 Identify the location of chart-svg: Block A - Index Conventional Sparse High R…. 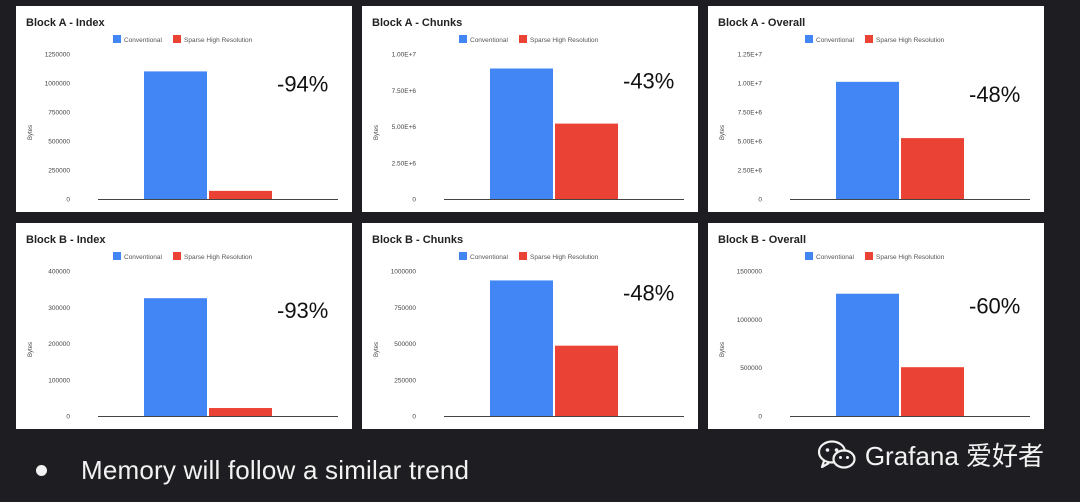
(182, 110).